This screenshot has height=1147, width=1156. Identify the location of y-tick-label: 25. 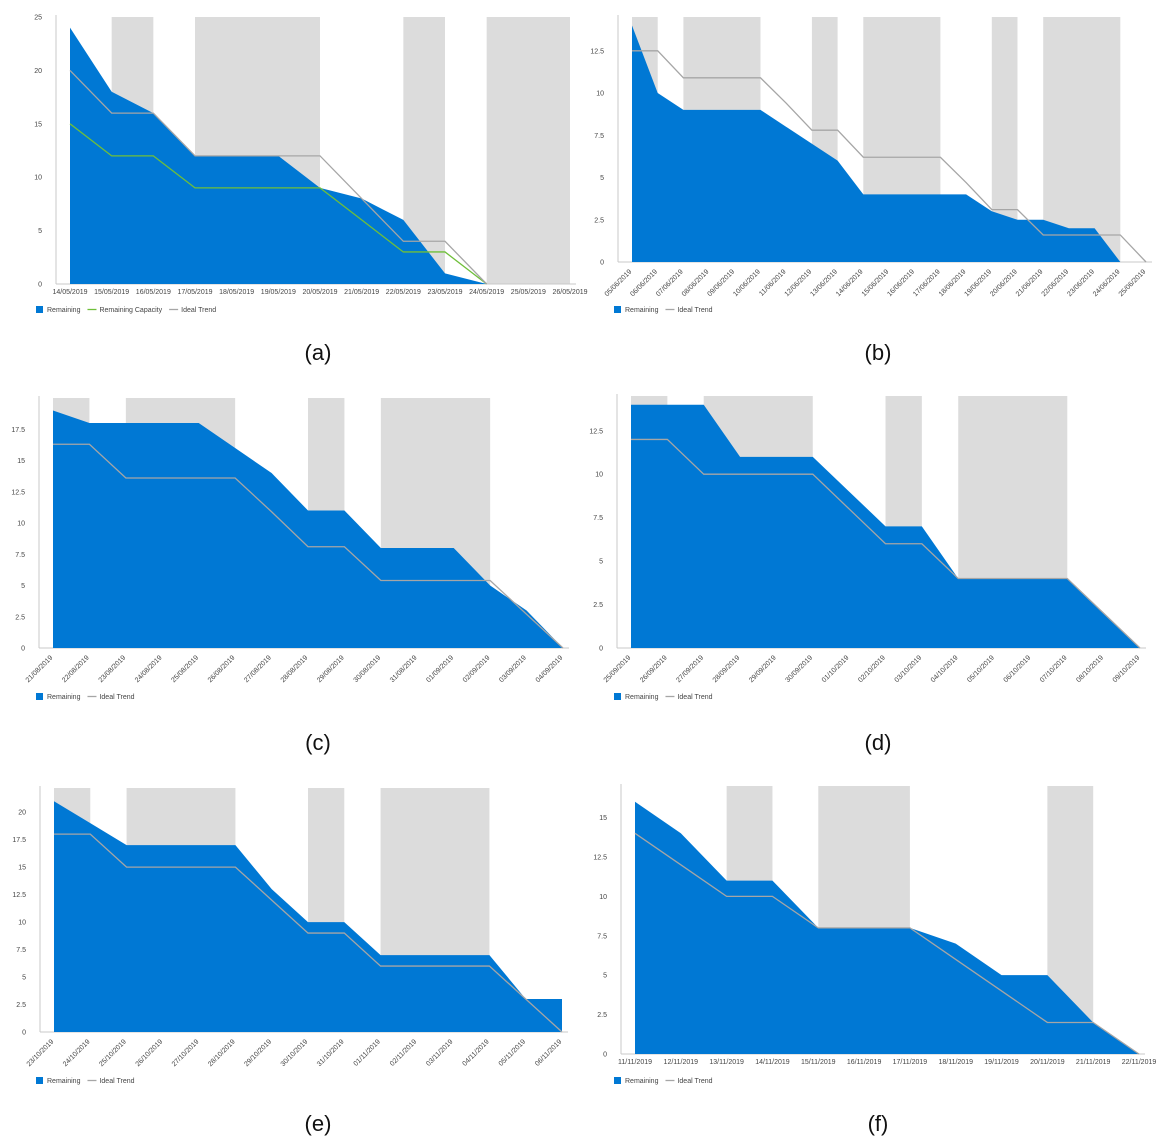
(38, 18).